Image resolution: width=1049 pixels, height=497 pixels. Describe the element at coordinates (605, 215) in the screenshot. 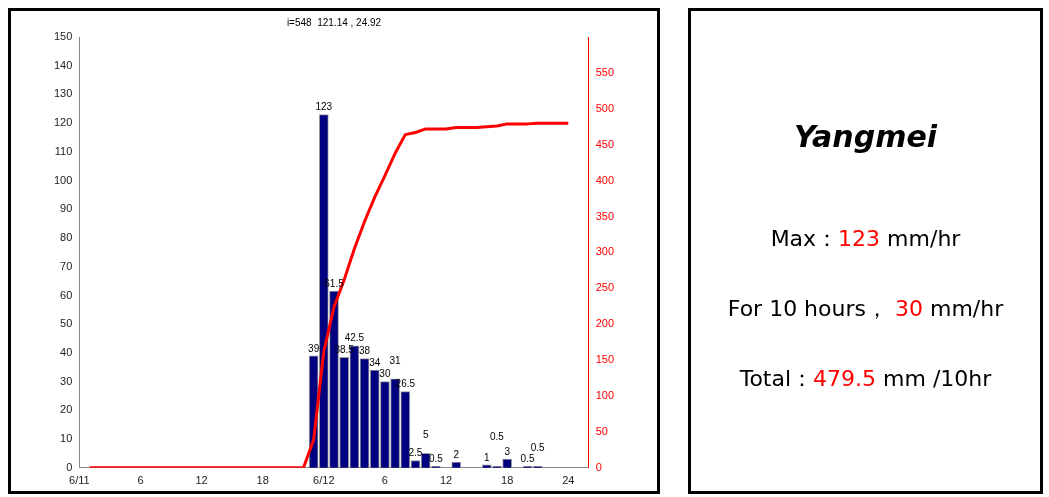

I see `y2-tick-label: 350` at that location.